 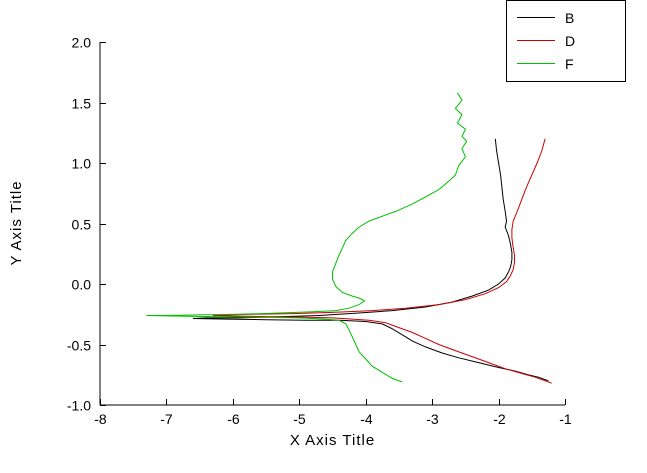 I want to click on legend-item-b: B, so click(x=566, y=17).